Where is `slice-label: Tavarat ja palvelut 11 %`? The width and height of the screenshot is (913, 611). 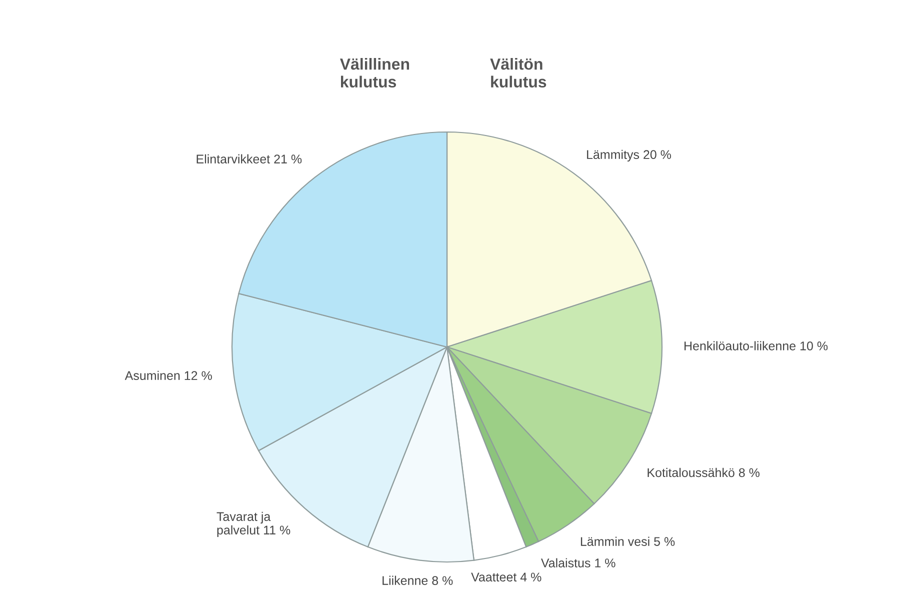 slice-label: Tavarat ja palvelut 11 % is located at coordinates (253, 524).